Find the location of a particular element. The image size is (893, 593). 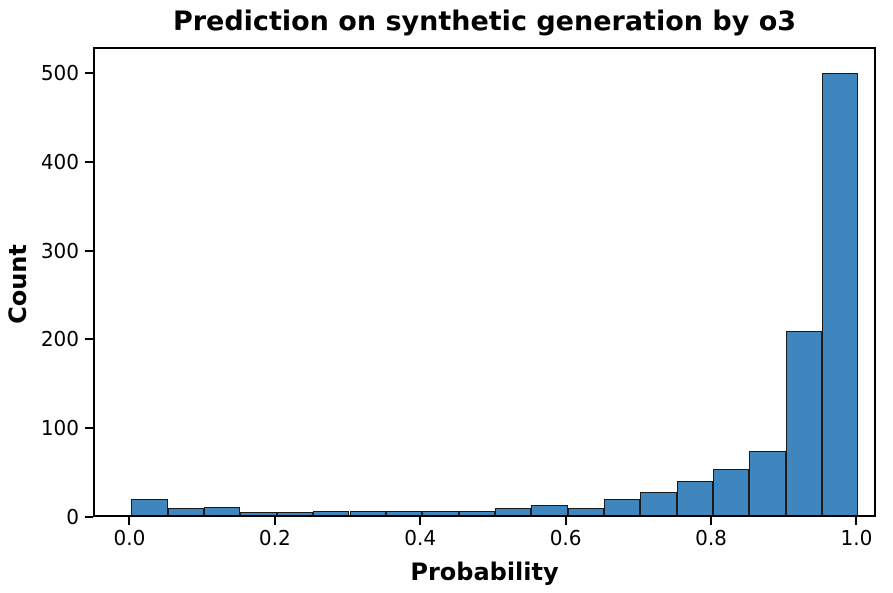

y-tick-label: 500 is located at coordinates (59, 72).